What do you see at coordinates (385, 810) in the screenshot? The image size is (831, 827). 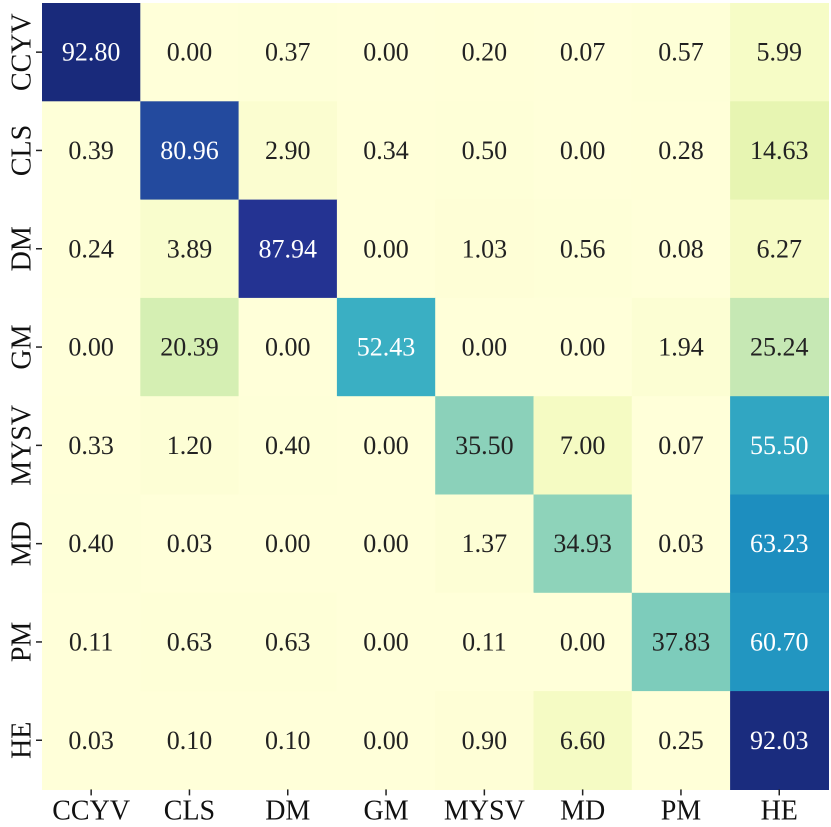 I see `x-tick-label: GM` at bounding box center [385, 810].